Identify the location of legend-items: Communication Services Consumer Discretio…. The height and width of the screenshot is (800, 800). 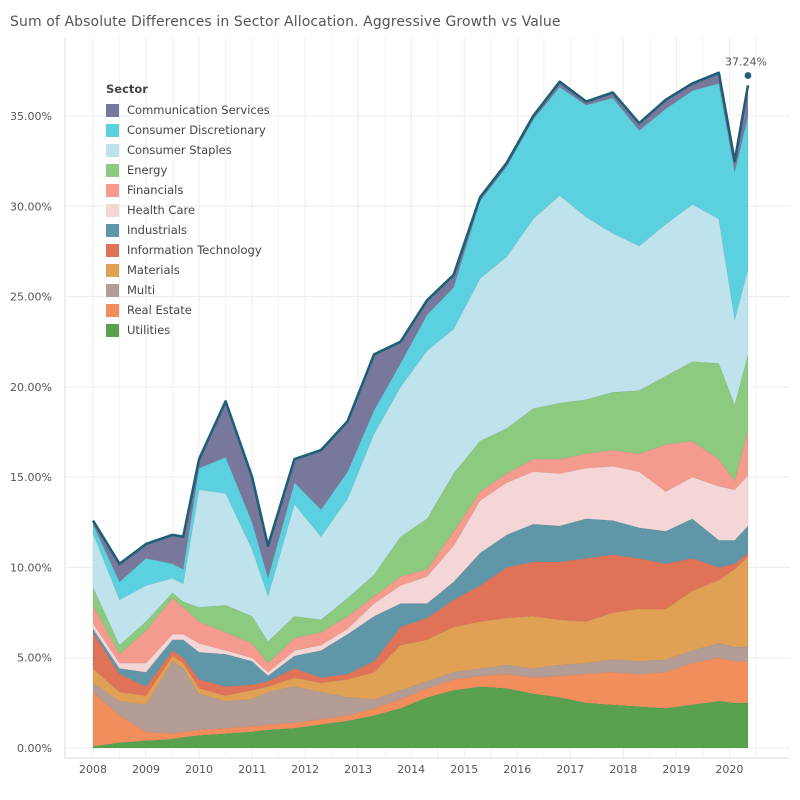
(188, 220).